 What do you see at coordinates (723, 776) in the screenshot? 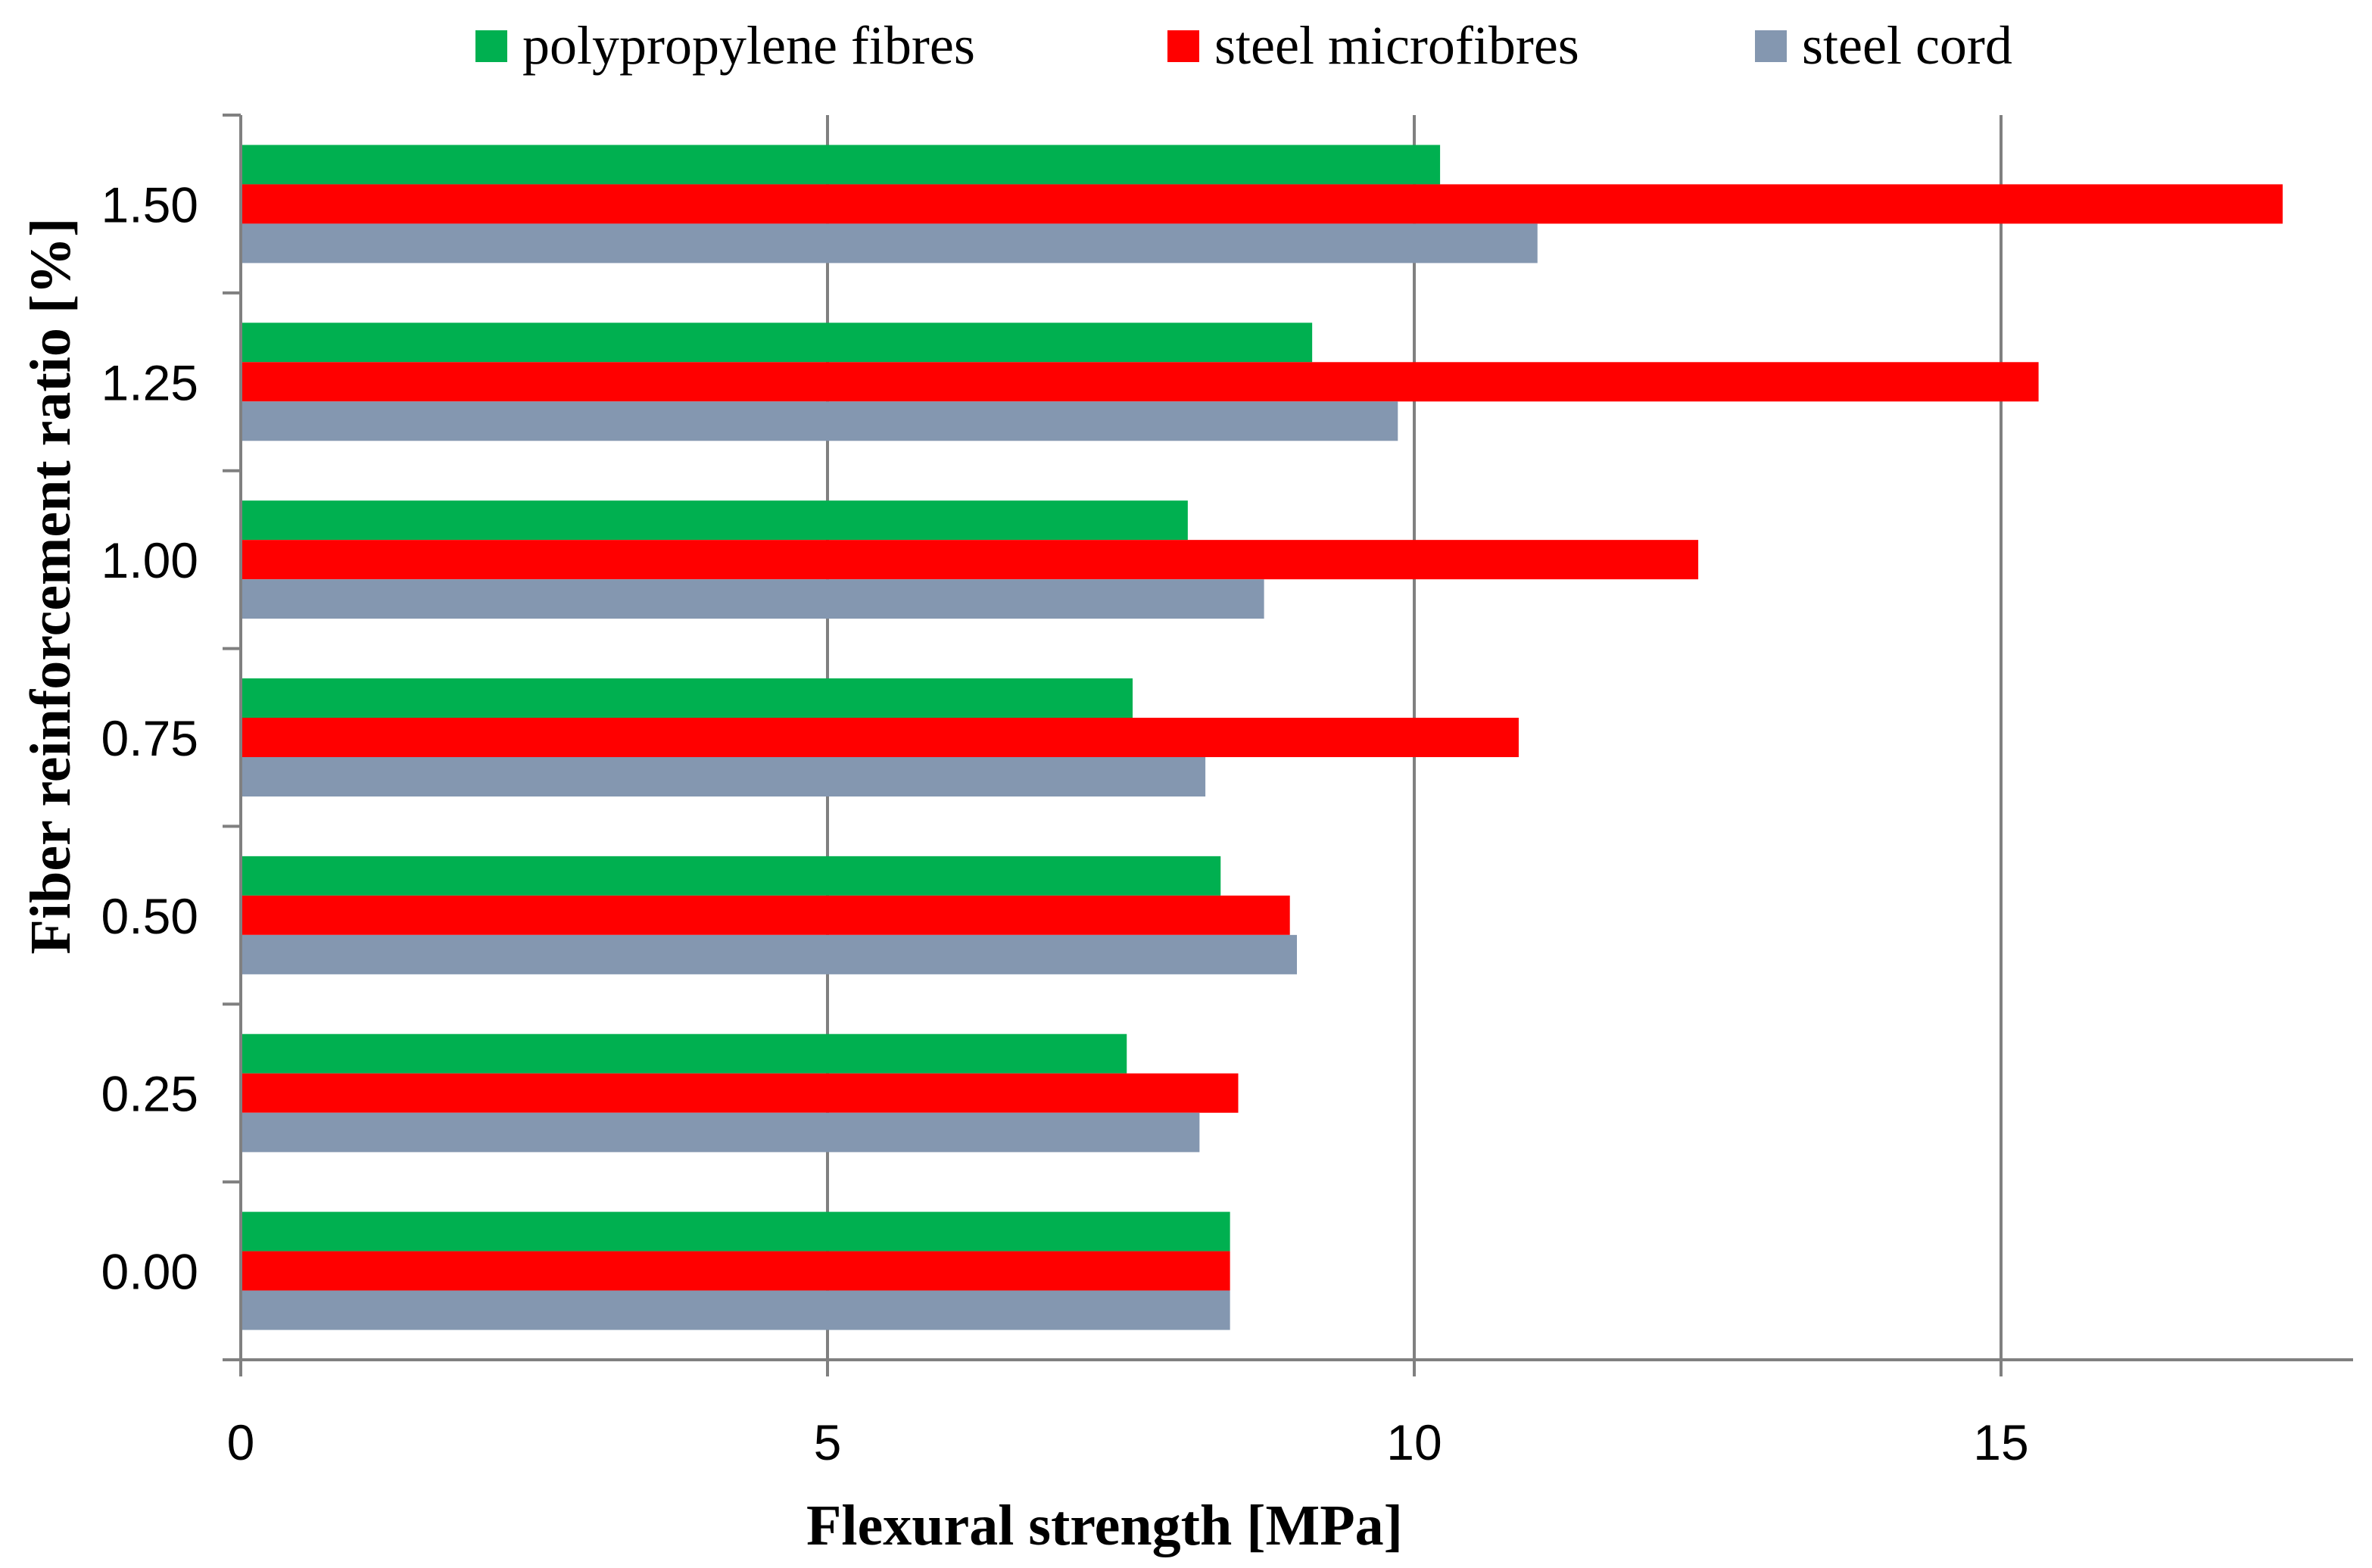
I see `bar-steel-cord-0.75` at bounding box center [723, 776].